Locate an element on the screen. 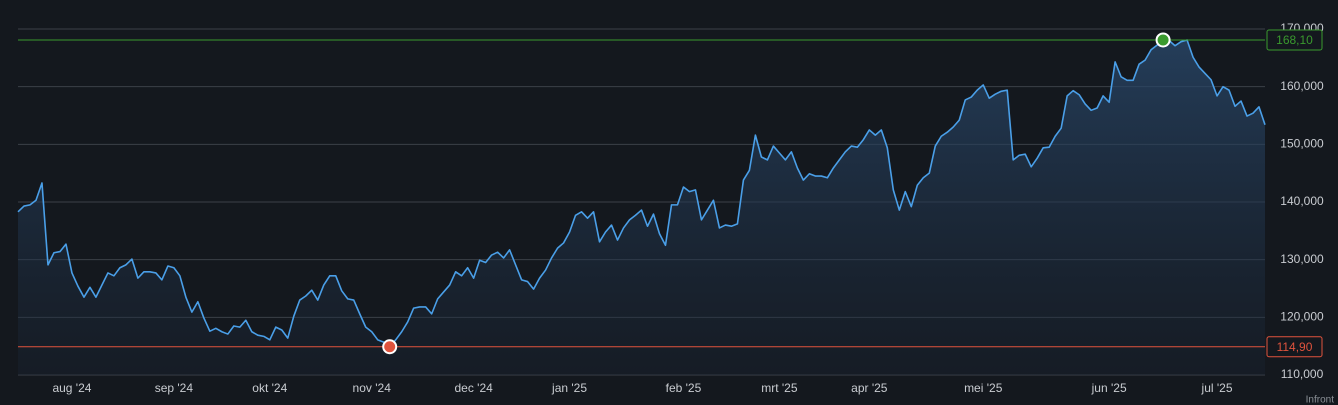 The width and height of the screenshot is (1338, 405). x-tick-label: jun '25 is located at coordinates (1109, 388).